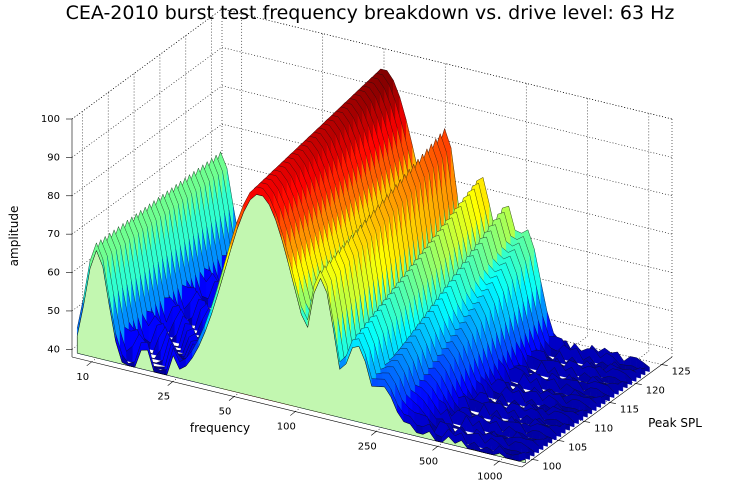 Image resolution: width=740 pixels, height=480 pixels. I want to click on z-tick-label: 90, so click(53, 157).